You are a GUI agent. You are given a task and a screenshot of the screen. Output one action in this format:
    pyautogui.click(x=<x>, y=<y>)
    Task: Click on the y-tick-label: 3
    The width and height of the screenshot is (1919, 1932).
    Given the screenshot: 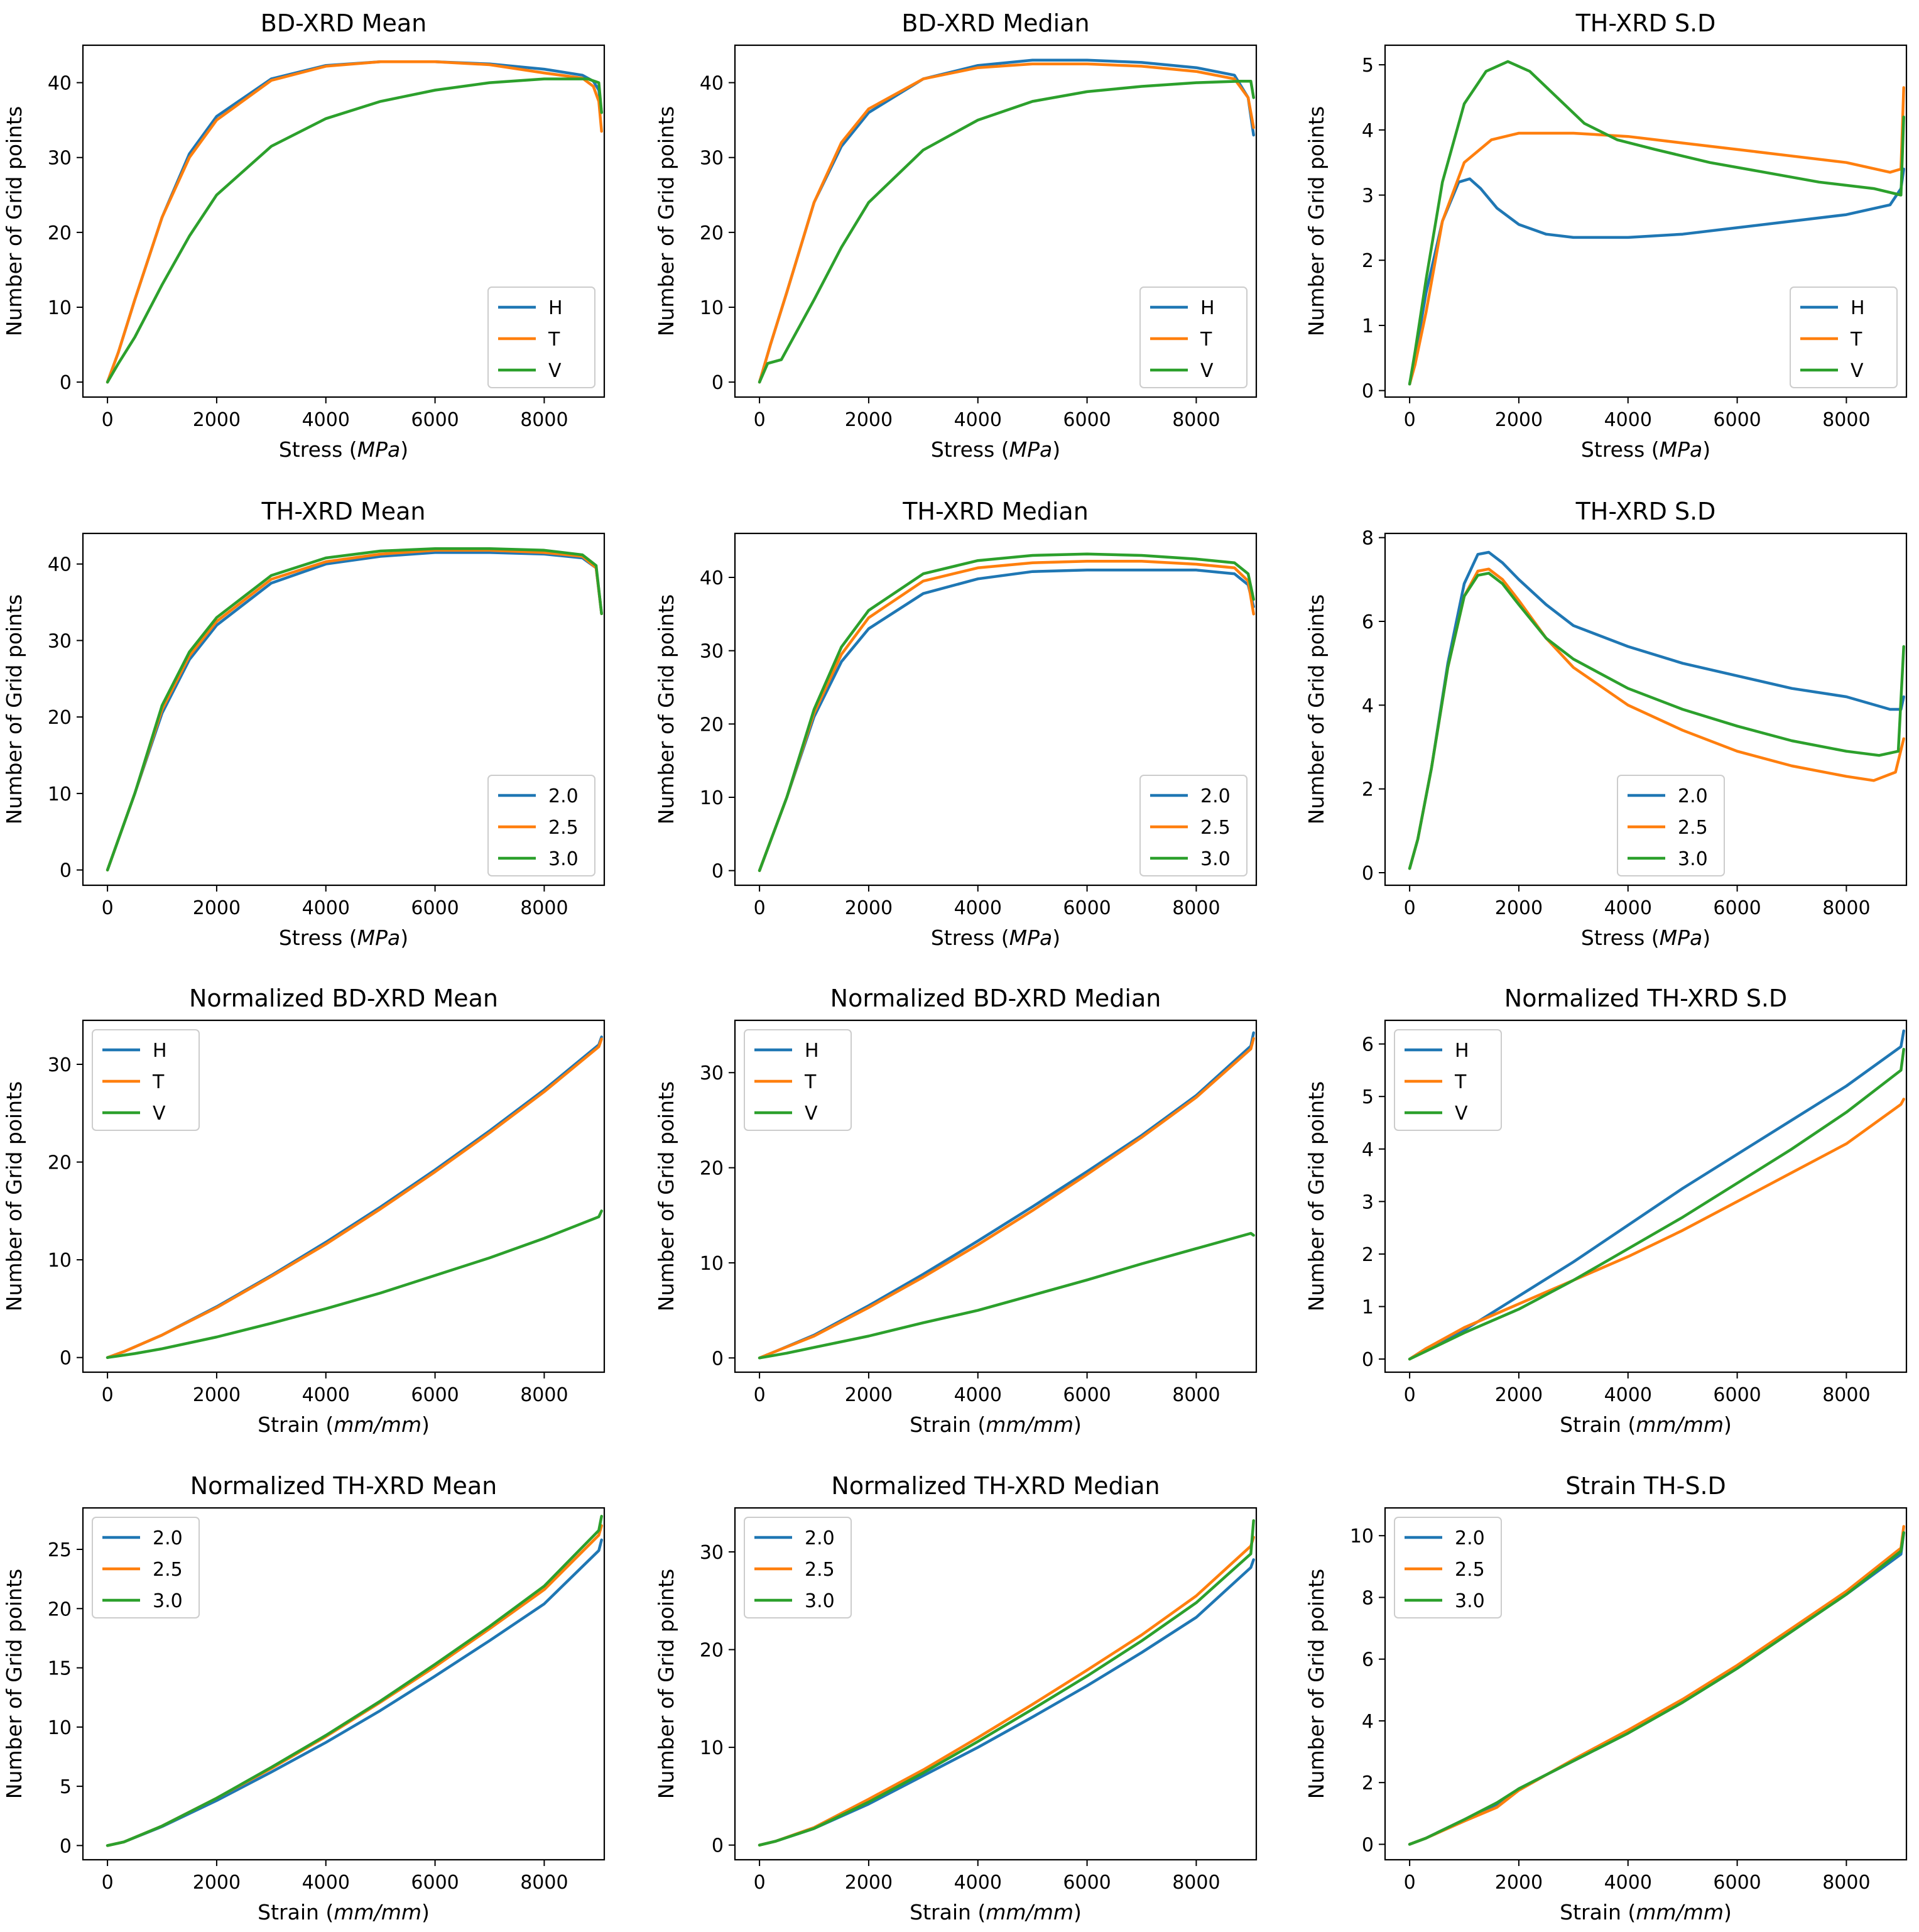 What is the action you would take?
    pyautogui.click(x=1368, y=1202)
    